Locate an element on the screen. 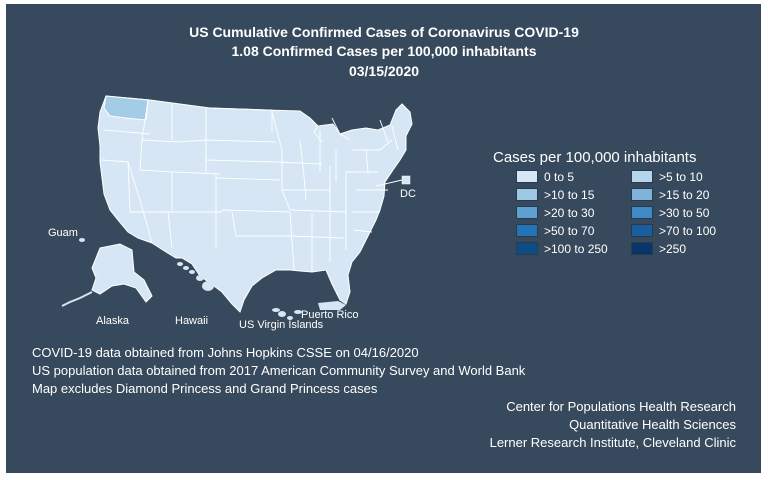  legend-label: >5 to 10 is located at coordinates (681, 176).